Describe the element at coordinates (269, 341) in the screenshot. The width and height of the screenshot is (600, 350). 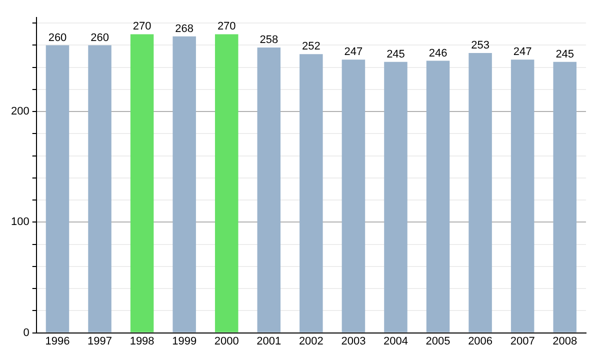
I see `x-tick-label: 2001` at that location.